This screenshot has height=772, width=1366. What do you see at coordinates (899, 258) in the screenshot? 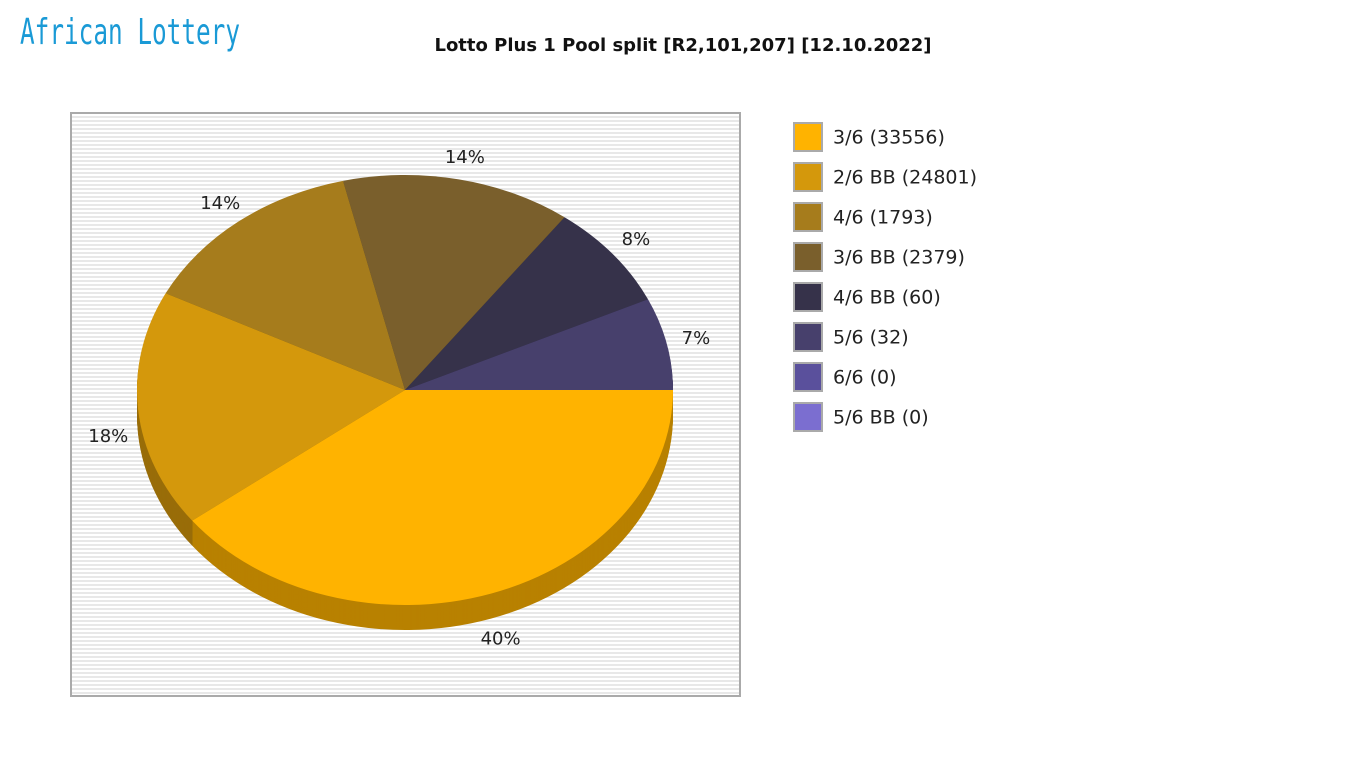
I see `legend-label: 3/6 BB (2379)` at bounding box center [899, 258].